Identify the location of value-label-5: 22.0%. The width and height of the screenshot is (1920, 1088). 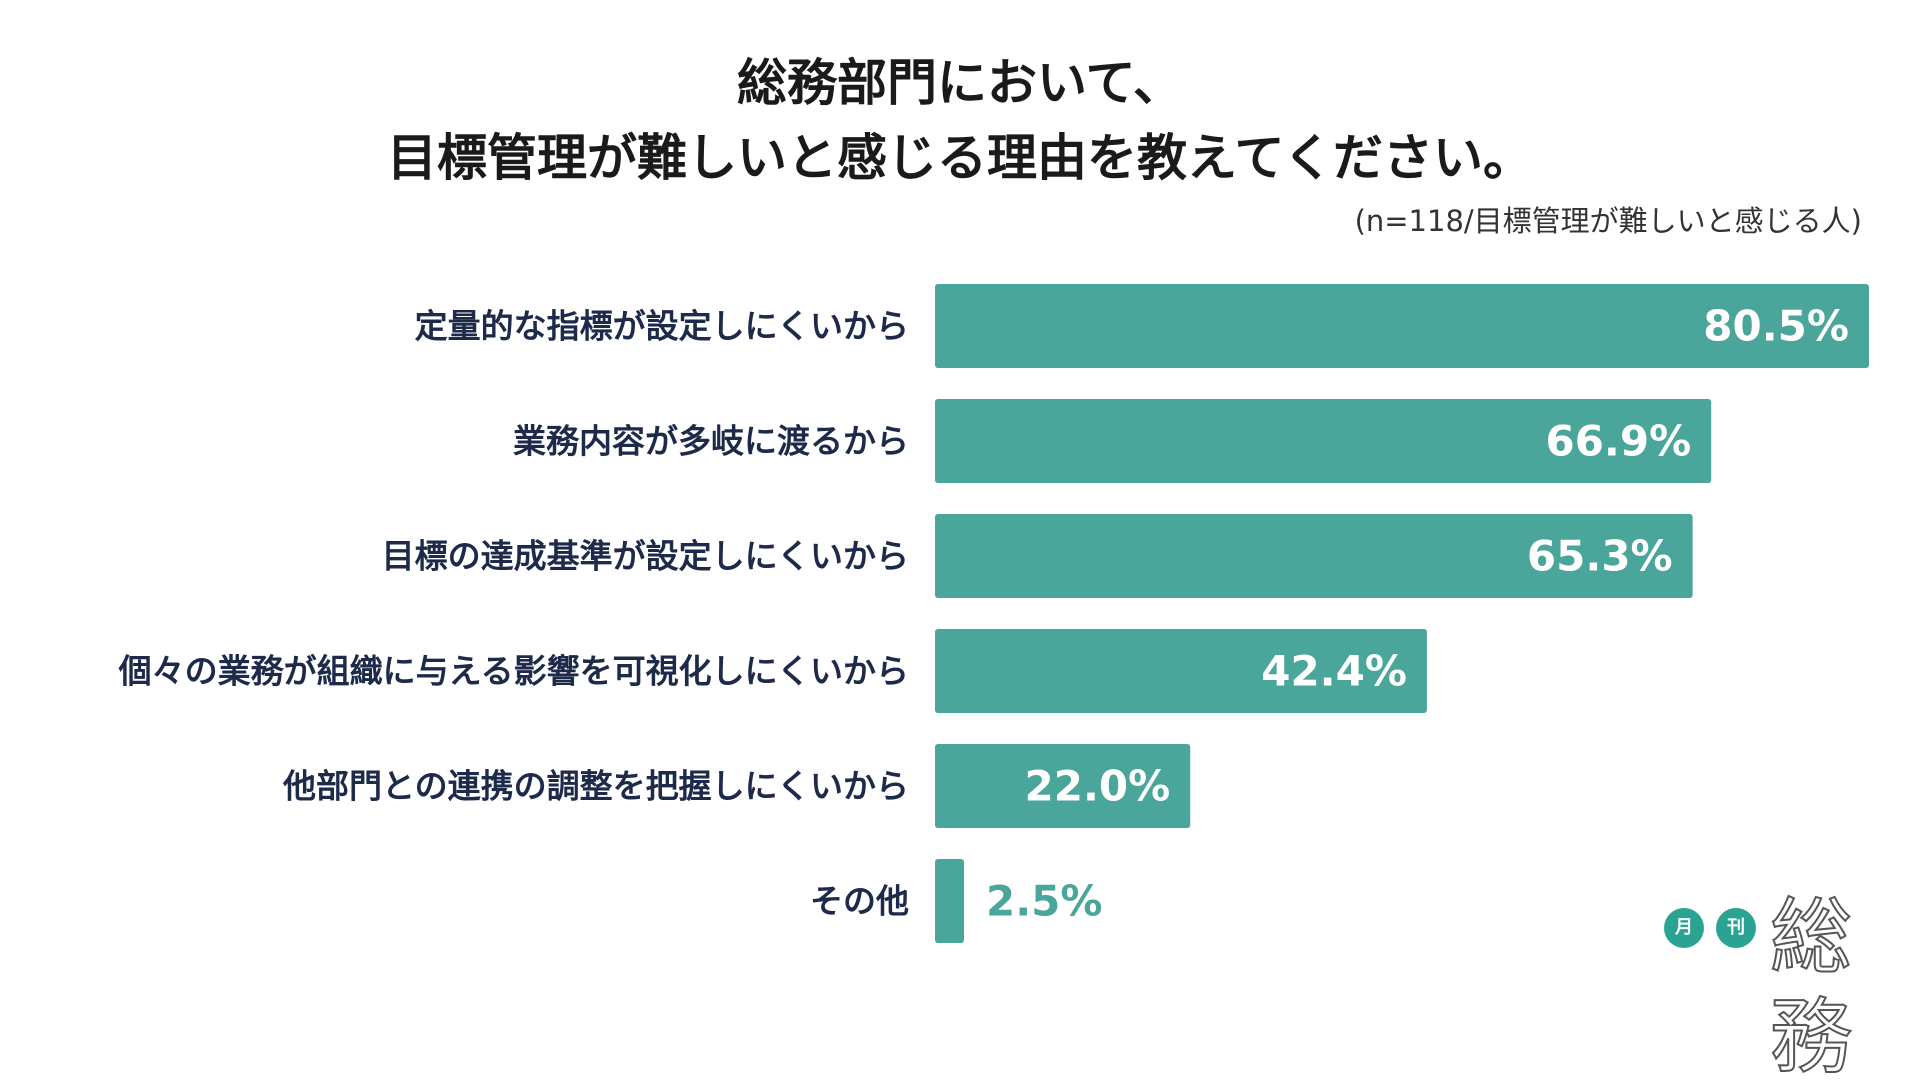
(1098, 786).